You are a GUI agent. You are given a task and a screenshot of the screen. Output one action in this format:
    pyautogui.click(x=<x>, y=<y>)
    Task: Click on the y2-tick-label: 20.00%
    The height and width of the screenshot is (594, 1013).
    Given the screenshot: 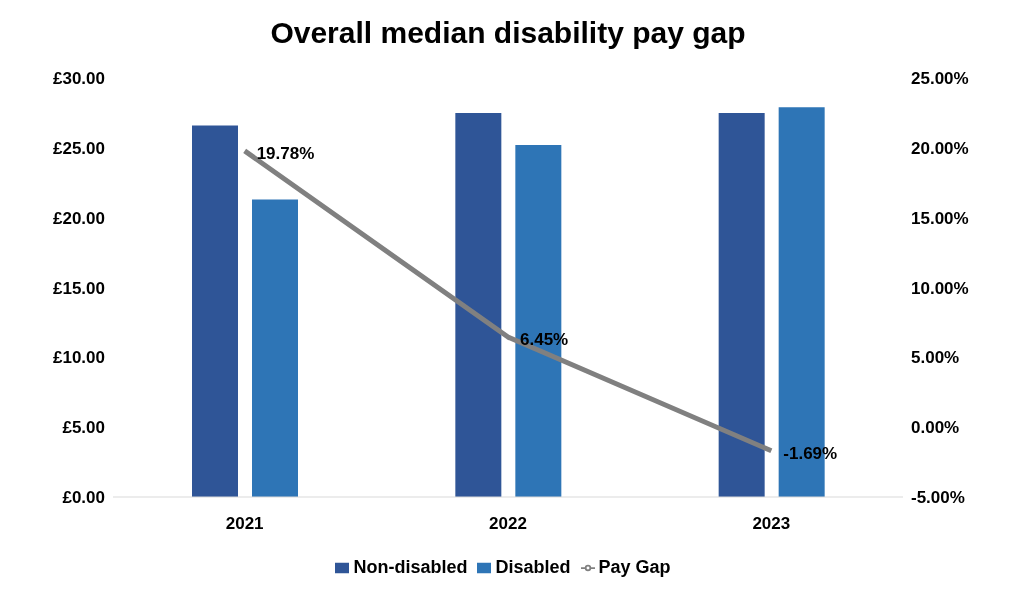 What is the action you would take?
    pyautogui.click(x=940, y=148)
    